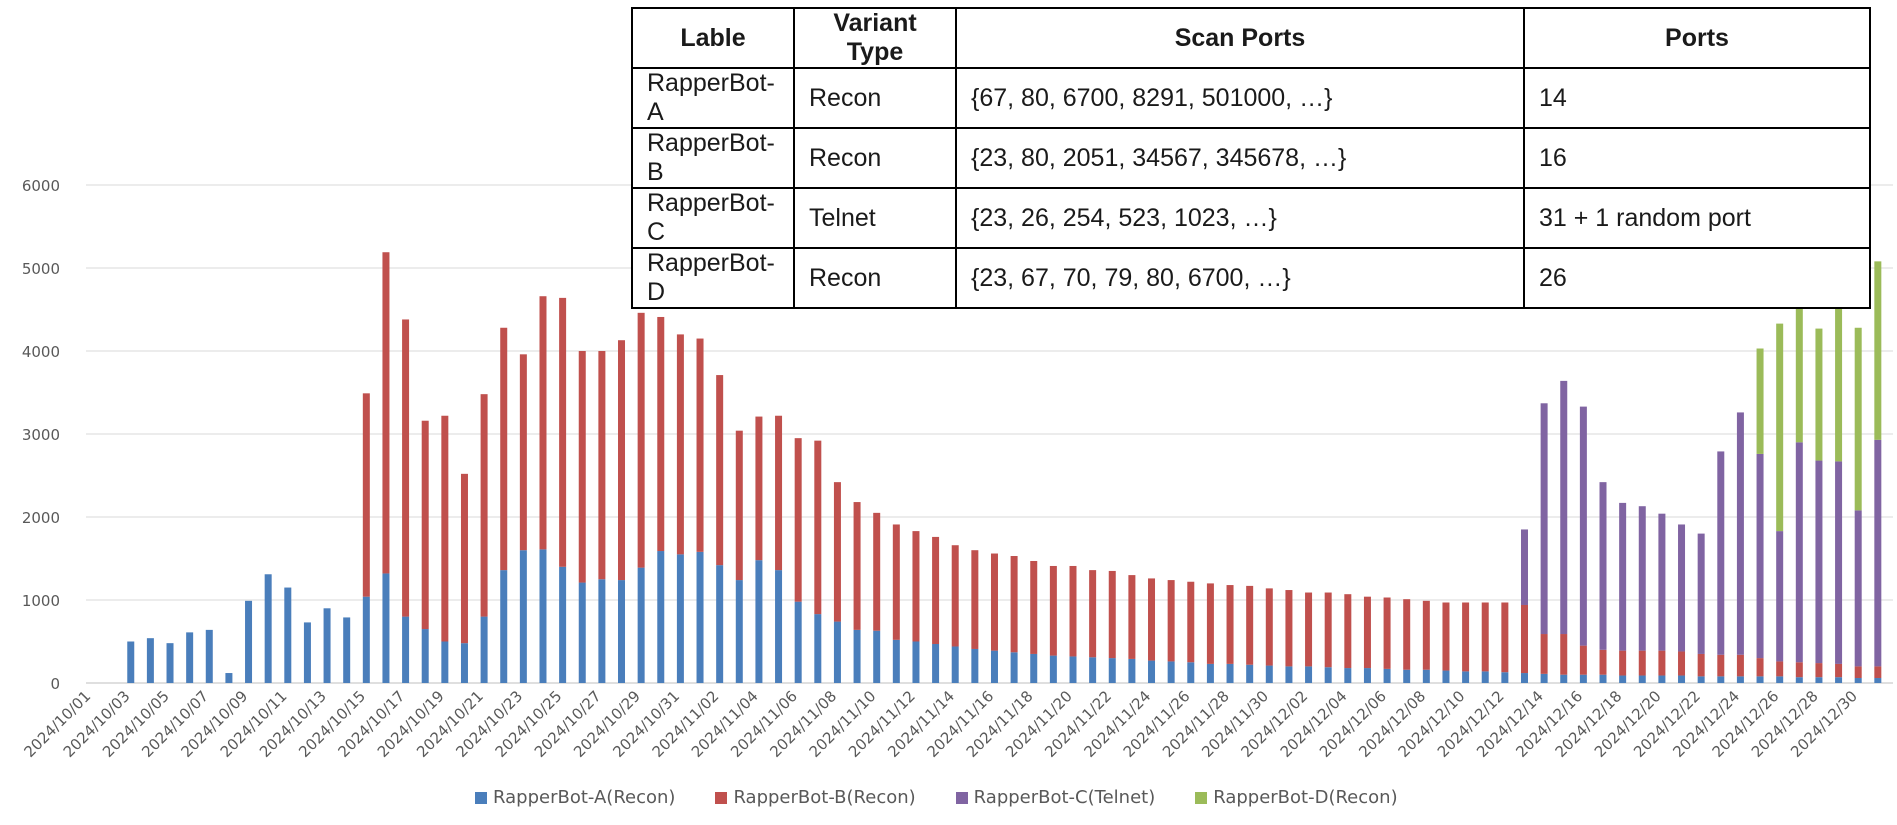 The image size is (1897, 825). I want to click on y-tick-label: 3000, so click(41, 435).